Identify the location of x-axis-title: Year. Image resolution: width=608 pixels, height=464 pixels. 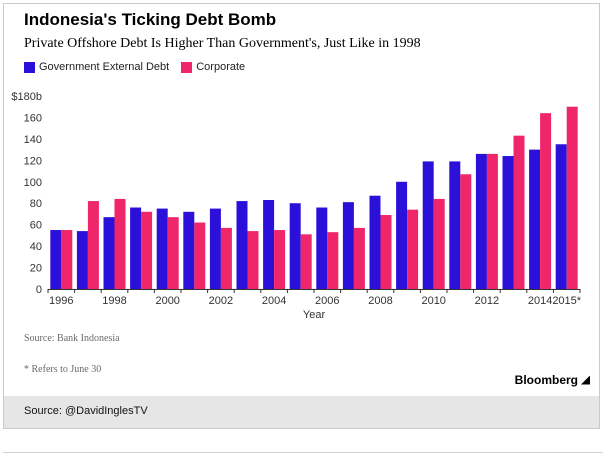
(314, 315).